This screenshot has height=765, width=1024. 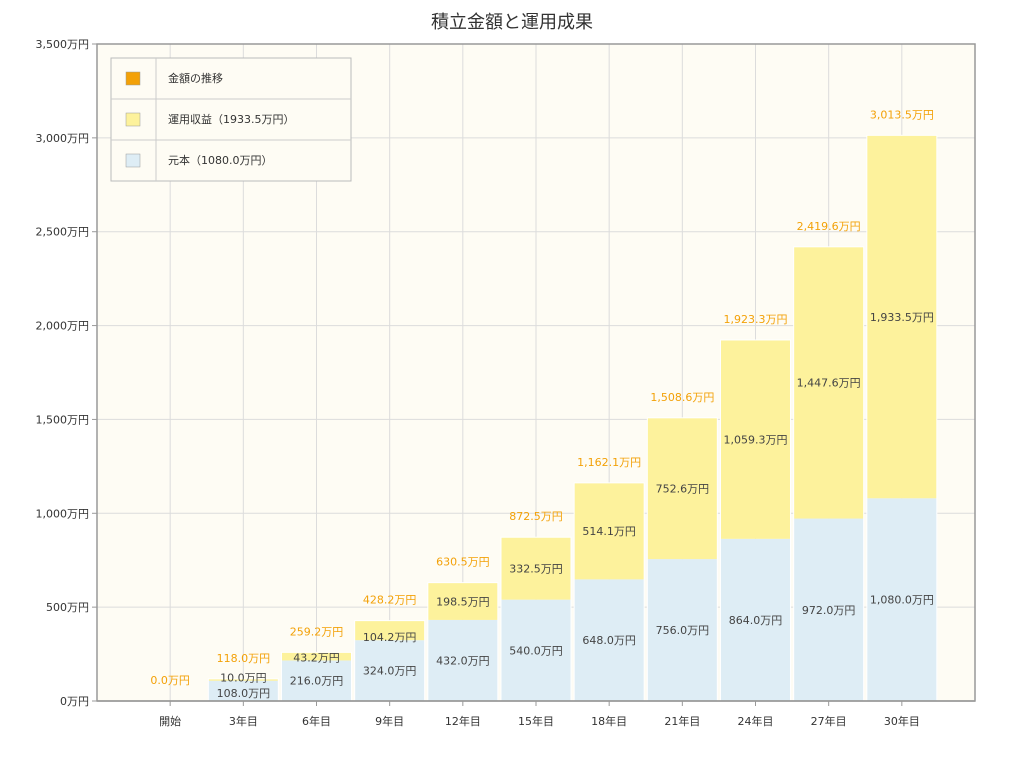 I want to click on bar-label-gain: 104.2万円, so click(x=390, y=637).